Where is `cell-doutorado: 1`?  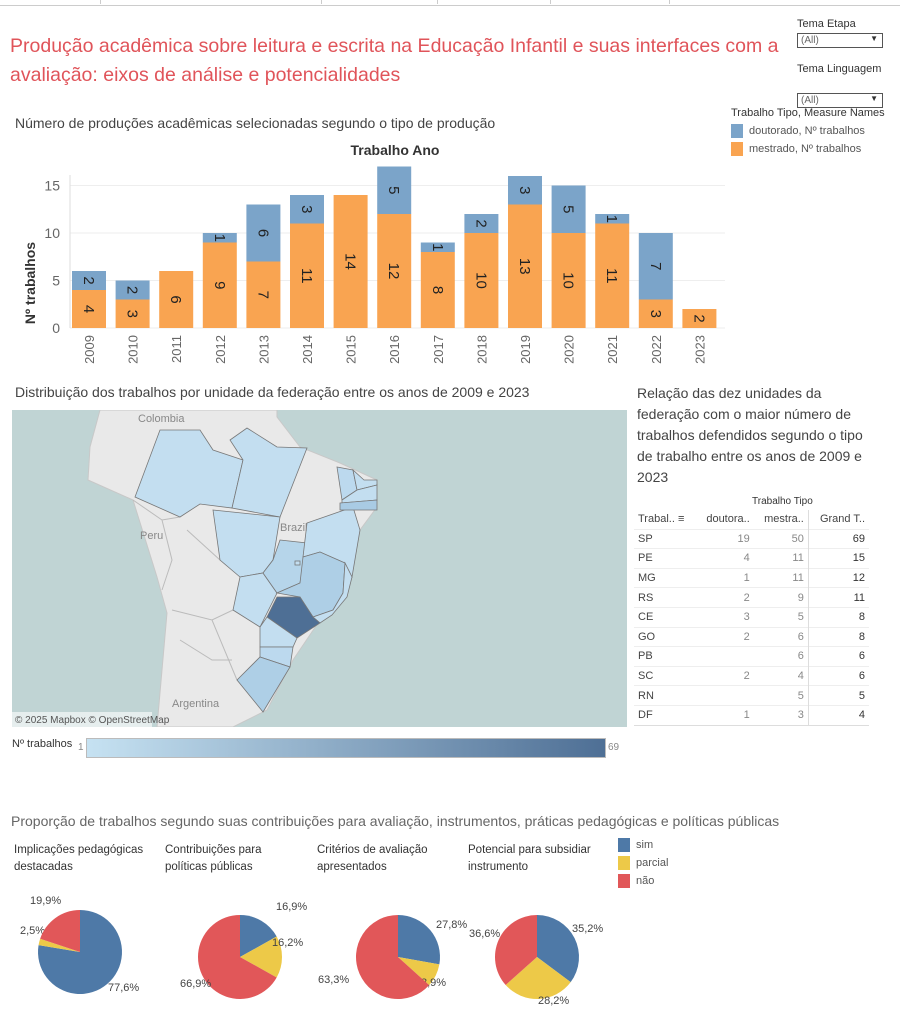 cell-doutorado: 1 is located at coordinates (746, 715).